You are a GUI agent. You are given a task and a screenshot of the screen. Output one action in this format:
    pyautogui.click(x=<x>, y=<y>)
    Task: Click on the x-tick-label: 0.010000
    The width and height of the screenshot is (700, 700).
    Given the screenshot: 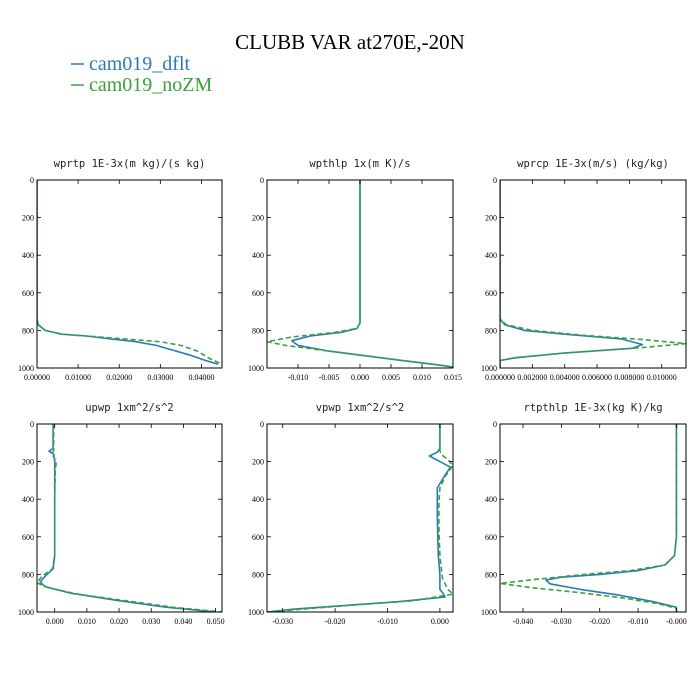 What is the action you would take?
    pyautogui.click(x=662, y=377)
    